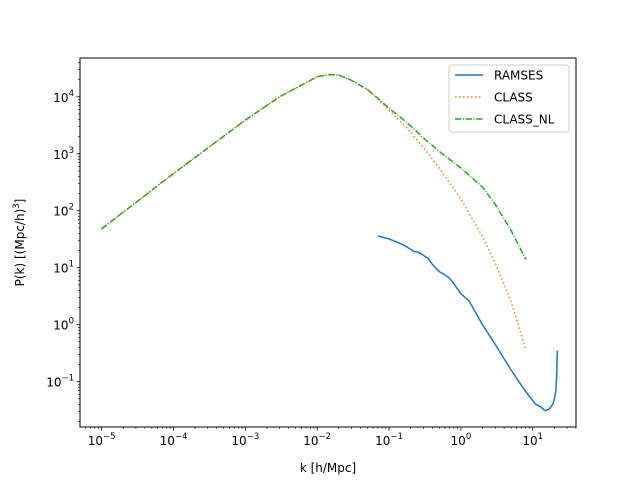 This screenshot has width=640, height=480. What do you see at coordinates (532, 440) in the screenshot?
I see `x-tick-label: 10¹` at bounding box center [532, 440].